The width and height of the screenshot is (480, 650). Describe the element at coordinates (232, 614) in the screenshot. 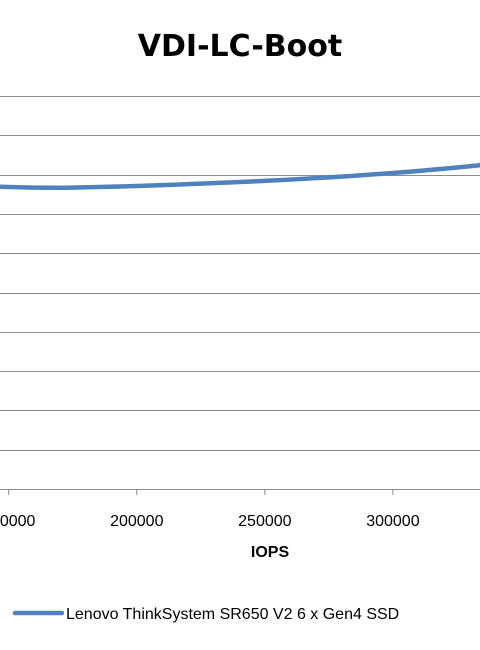

I see `legend-label: Lenovo ThinkSystem SR650 V2 6 x Gen4 SSD` at that location.